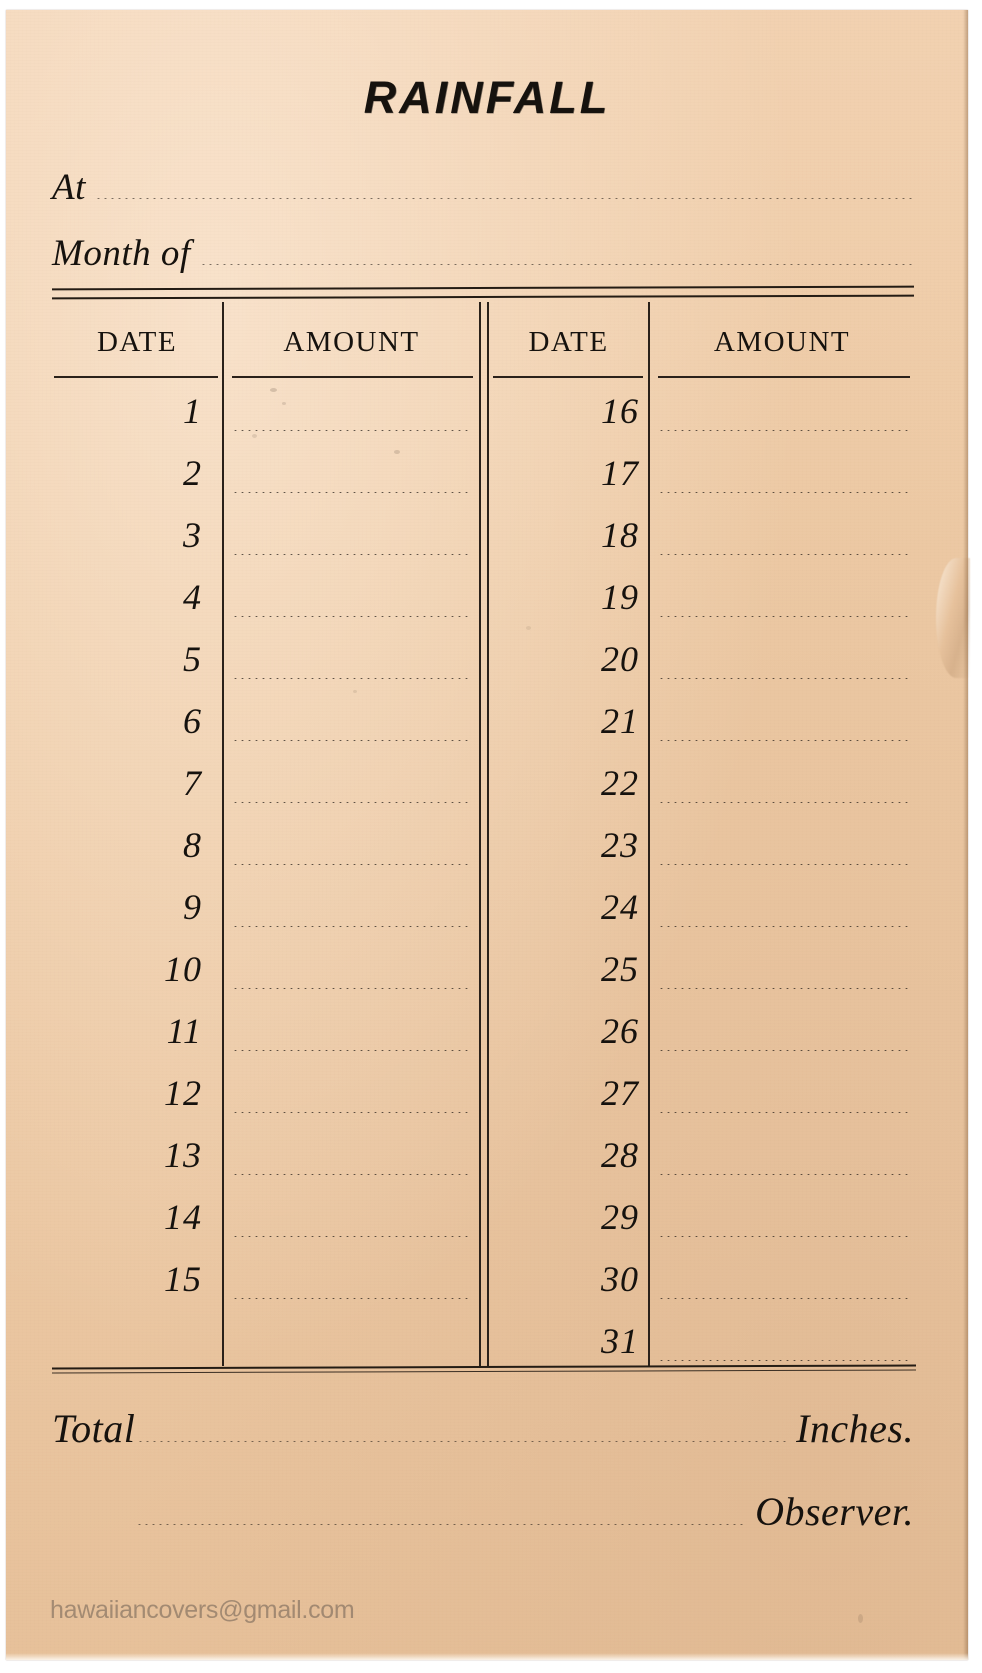 The height and width of the screenshot is (1673, 982). Describe the element at coordinates (483, 907) in the screenshot. I see `table-row: 9` at that location.